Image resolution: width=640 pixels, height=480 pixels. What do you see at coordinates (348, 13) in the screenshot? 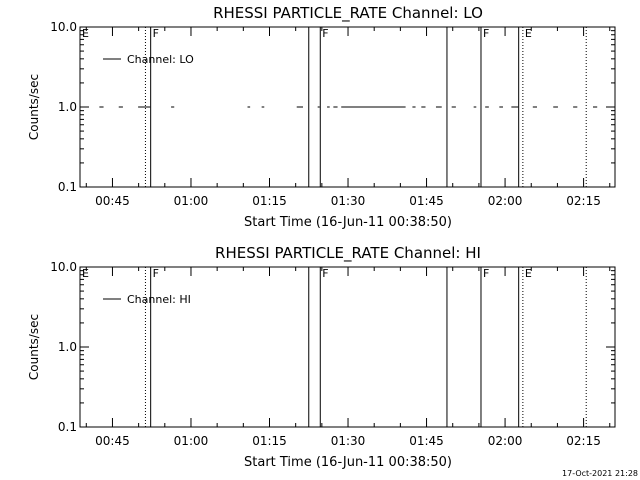
I see `chart-title: RHESSI PARTICLE_RATE Channel: LO` at bounding box center [348, 13].